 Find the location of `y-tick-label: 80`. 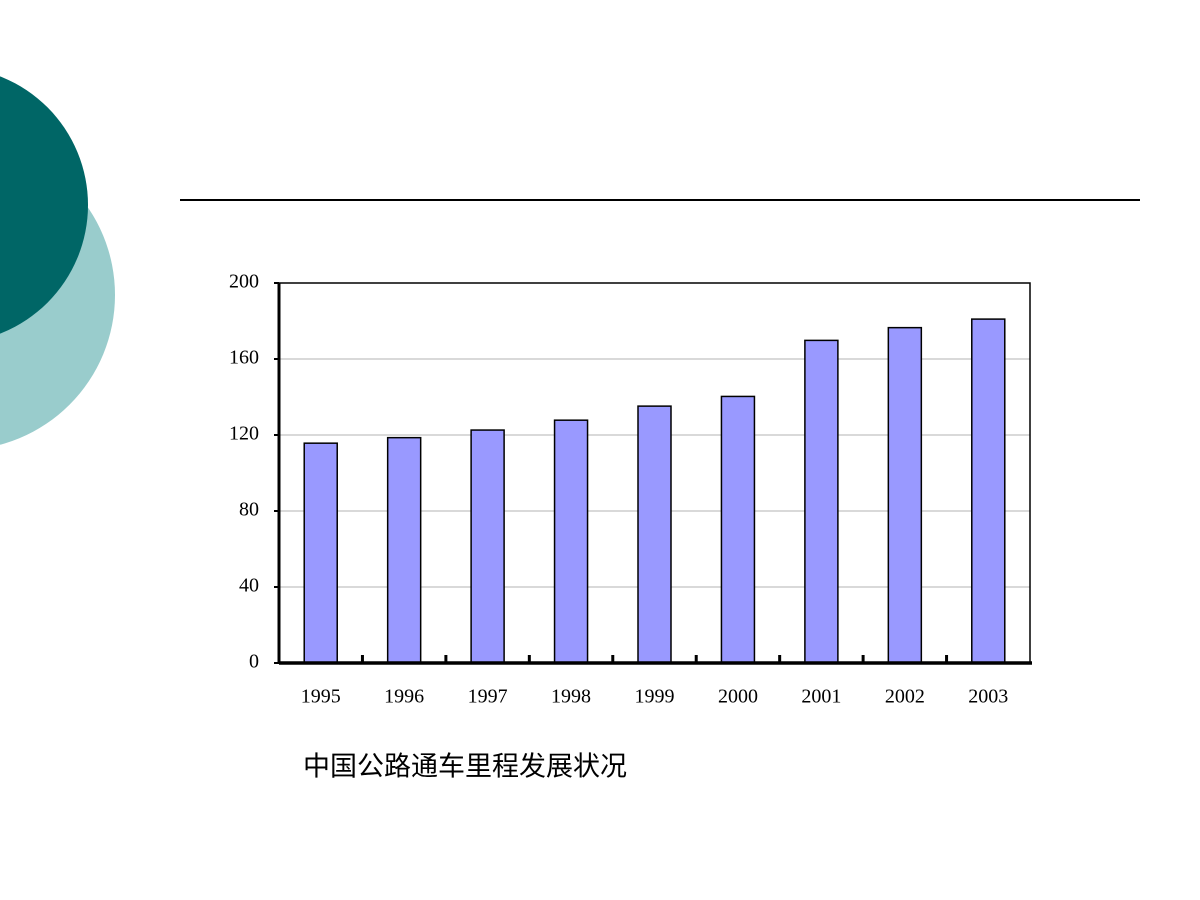

y-tick-label: 80 is located at coordinates (249, 510).